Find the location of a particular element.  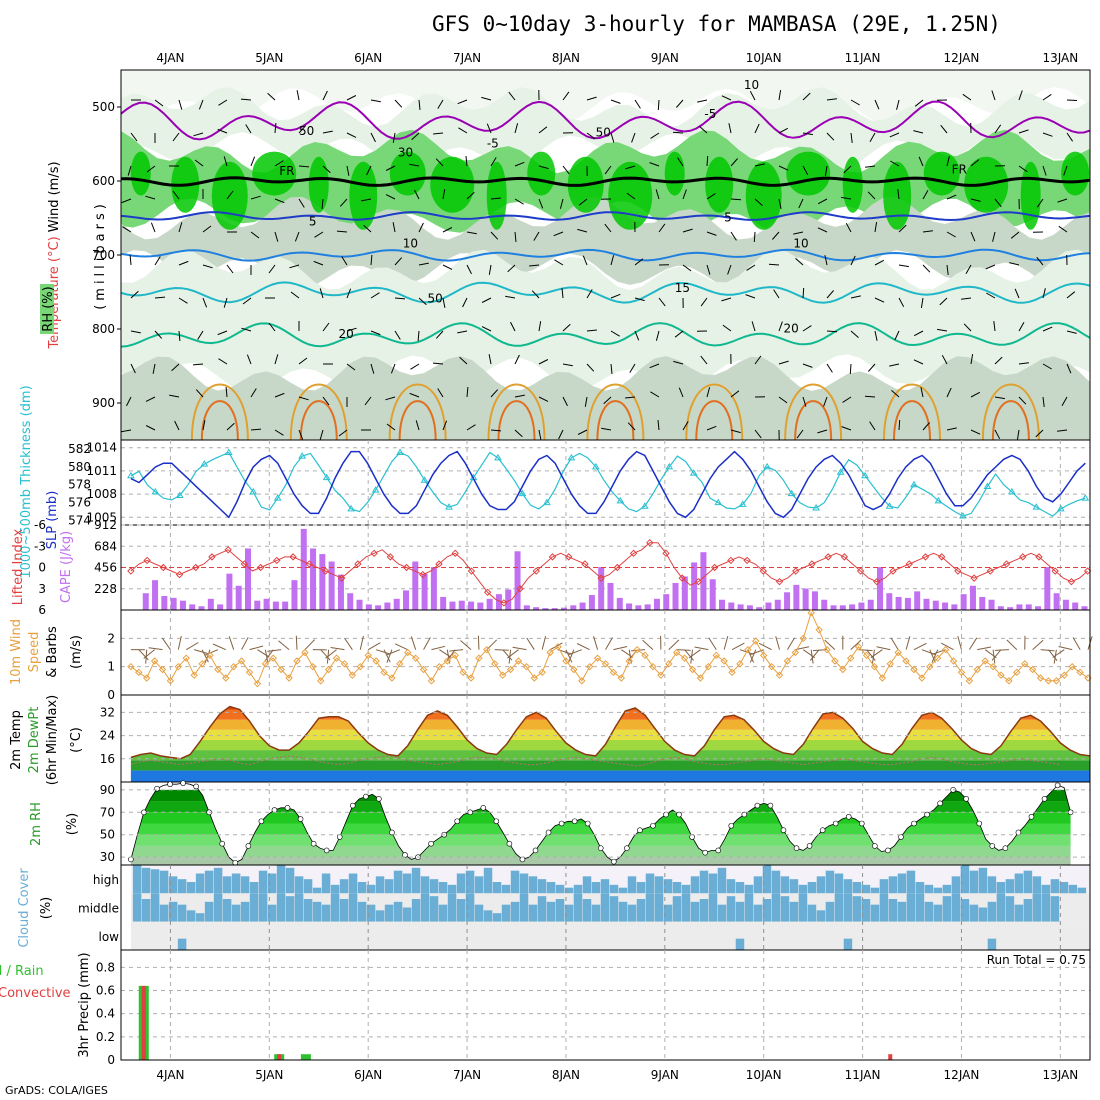

isotherm-label: -5 is located at coordinates (493, 144).